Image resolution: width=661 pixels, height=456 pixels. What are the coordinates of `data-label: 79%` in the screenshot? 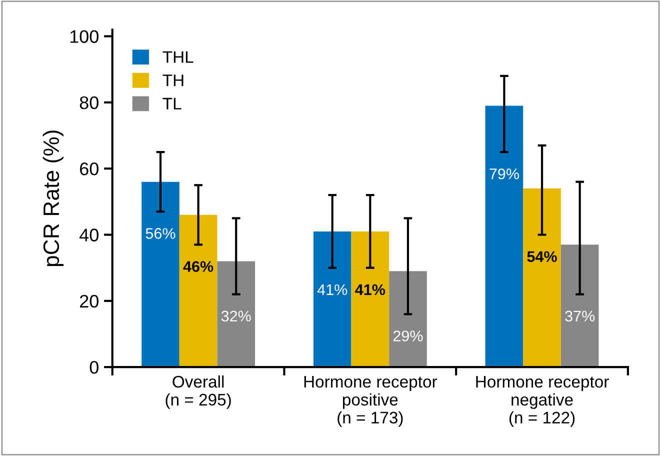 It's located at (504, 174).